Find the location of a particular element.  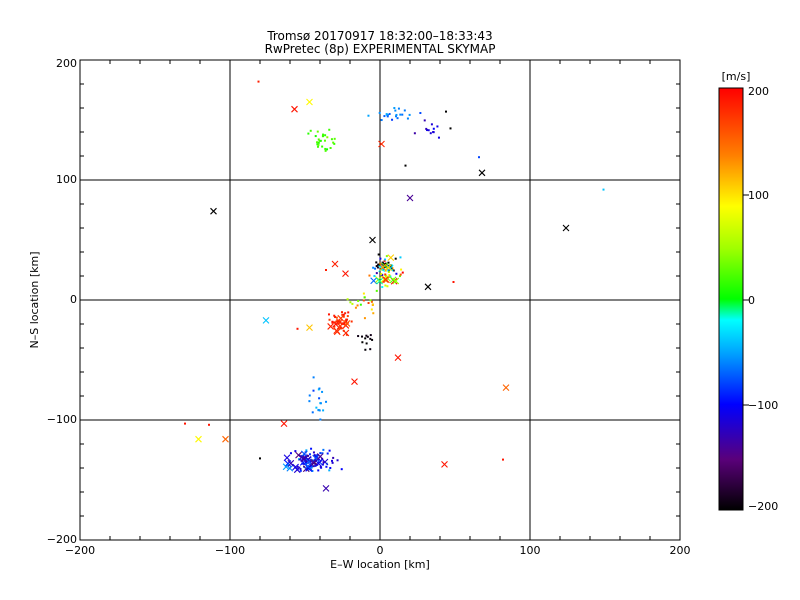

y-tick-label: 0 is located at coordinates (73, 299).